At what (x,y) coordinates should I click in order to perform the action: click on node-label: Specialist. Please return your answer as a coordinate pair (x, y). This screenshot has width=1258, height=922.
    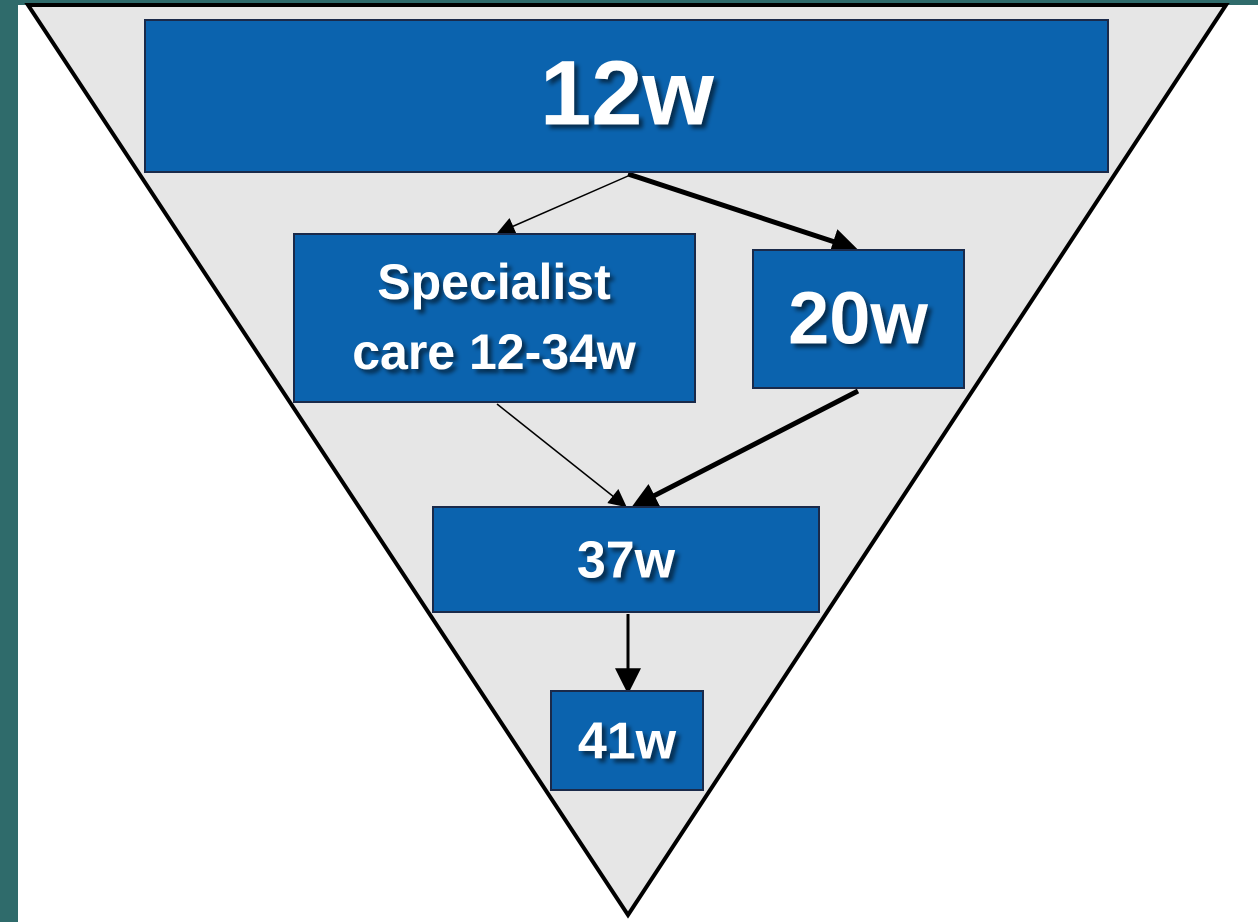
    Looking at the image, I should click on (494, 282).